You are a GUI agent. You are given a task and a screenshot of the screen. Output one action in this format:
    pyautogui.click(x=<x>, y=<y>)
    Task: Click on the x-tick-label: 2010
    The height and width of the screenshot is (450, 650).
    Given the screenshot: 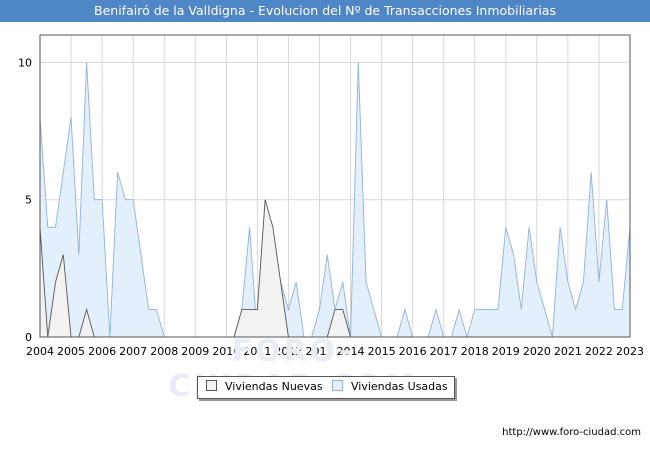 What is the action you would take?
    pyautogui.click(x=226, y=351)
    